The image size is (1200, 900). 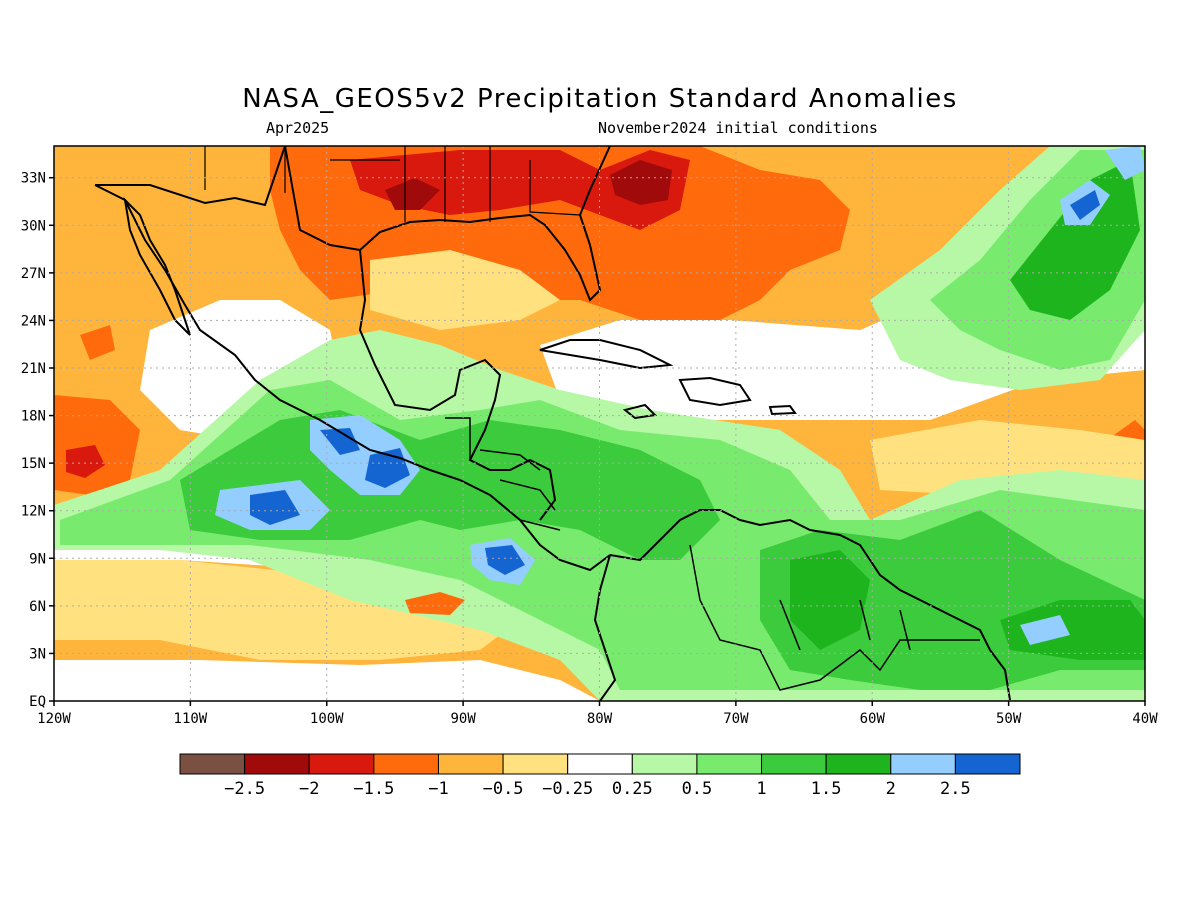 I want to click on lon-tick-label: 90W, so click(x=463, y=719).